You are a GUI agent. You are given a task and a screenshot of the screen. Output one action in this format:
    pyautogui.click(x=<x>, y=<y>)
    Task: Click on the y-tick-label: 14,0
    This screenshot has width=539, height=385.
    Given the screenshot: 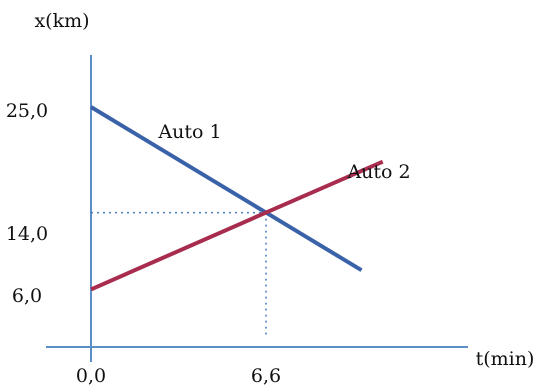 What is the action you would take?
    pyautogui.click(x=27, y=234)
    